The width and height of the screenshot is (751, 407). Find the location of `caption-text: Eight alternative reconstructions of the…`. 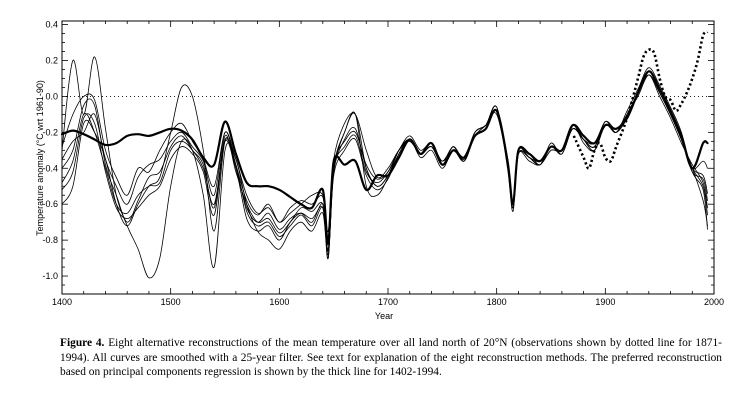

caption-text: Eight alternative reconstructions of the… is located at coordinates (391, 358).